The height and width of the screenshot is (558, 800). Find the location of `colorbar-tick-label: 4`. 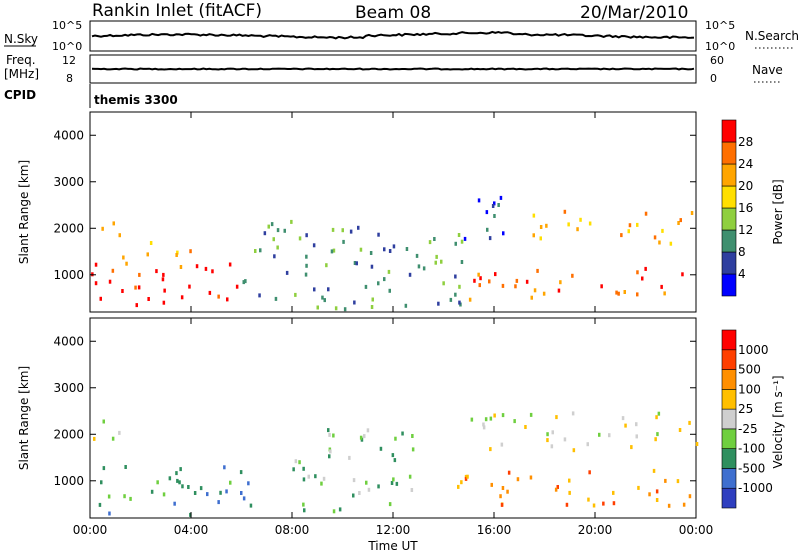

colorbar-tick-label: 4 is located at coordinates (742, 274).